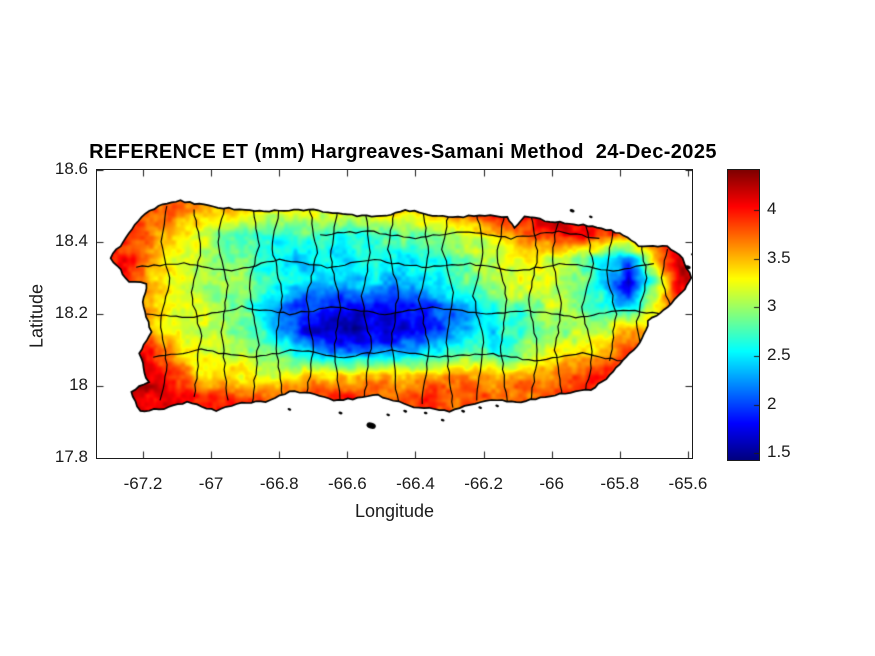  I want to click on colorbar-tick-label: 2.5, so click(779, 354).